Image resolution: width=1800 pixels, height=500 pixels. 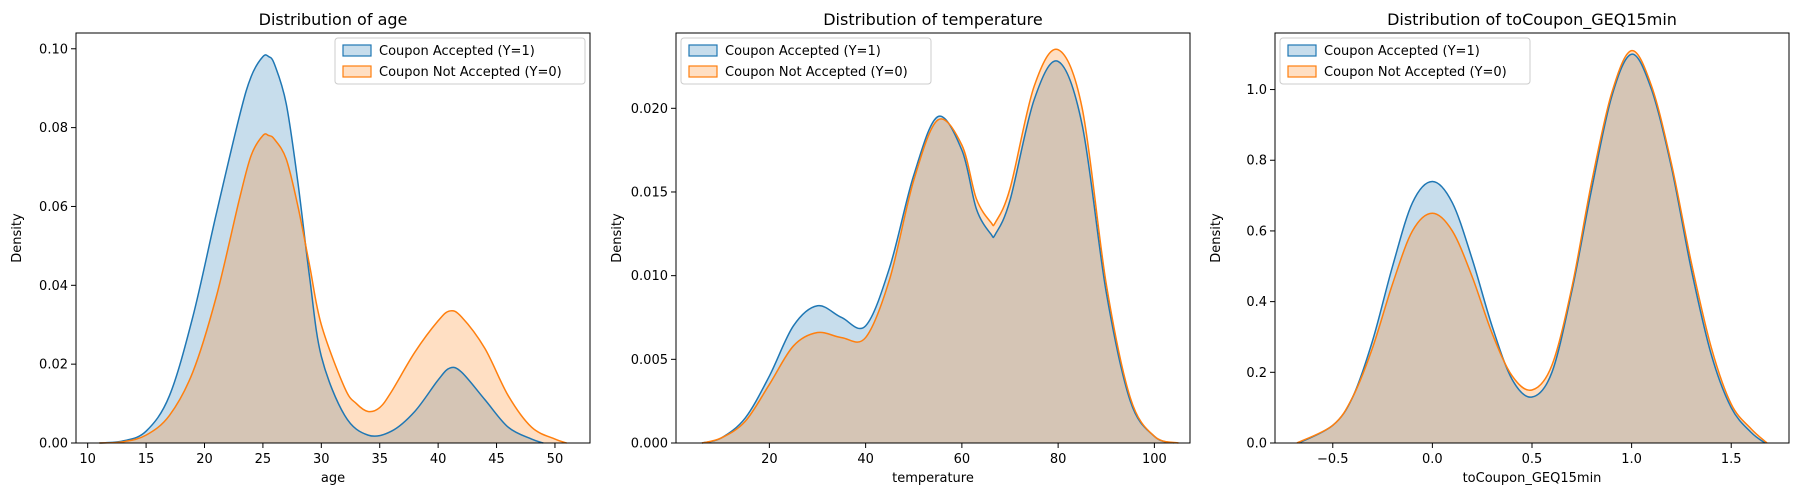 I want to click on chart-title: Distribution of toCoupon_GEQ15min, so click(x=1532, y=20).